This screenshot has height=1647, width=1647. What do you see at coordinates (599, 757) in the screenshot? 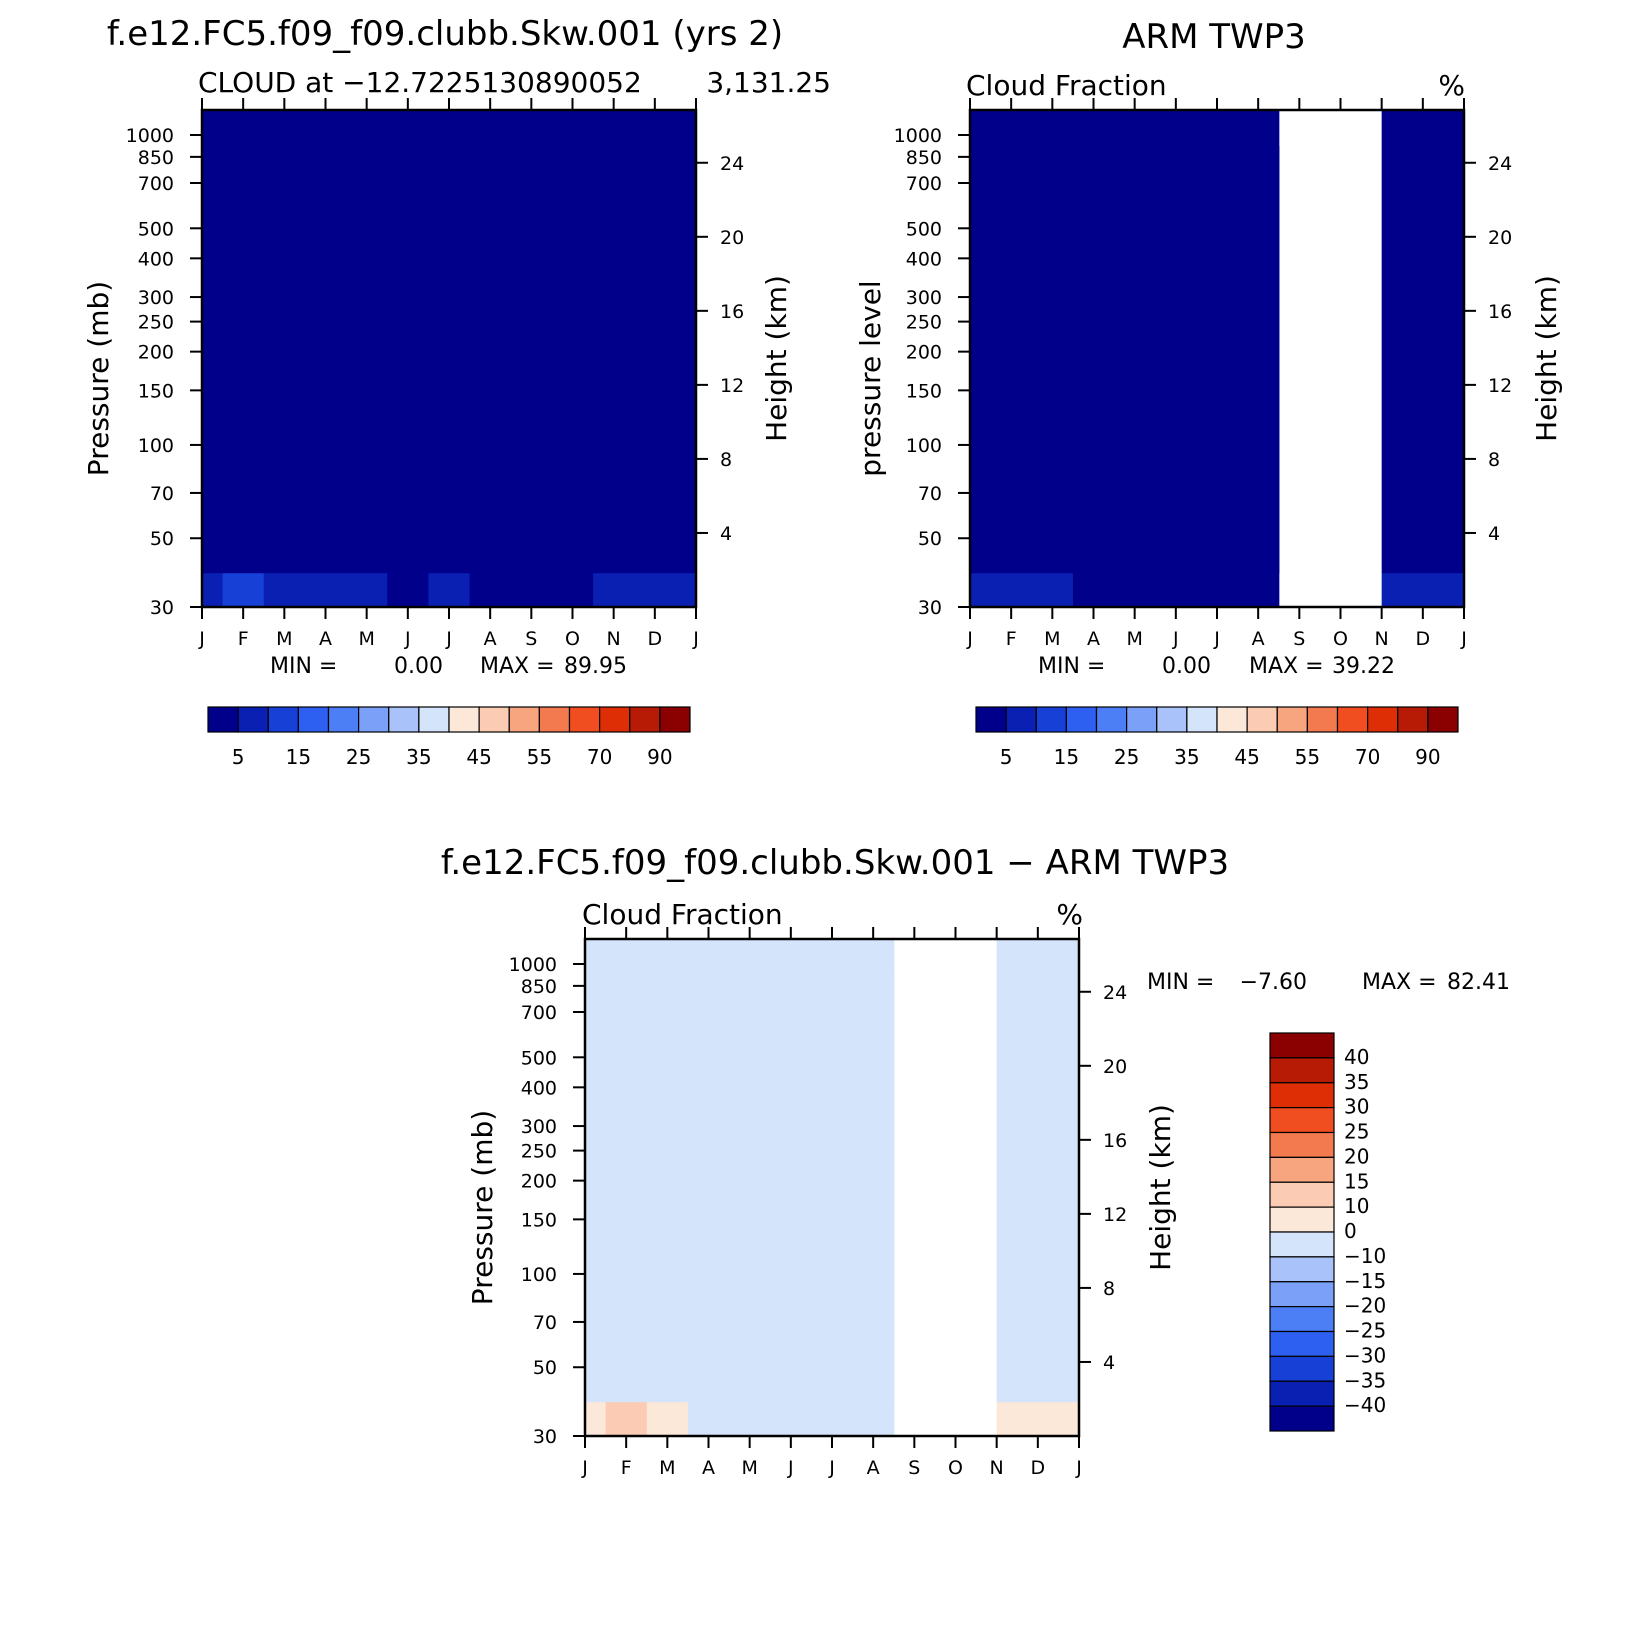
I see `colorbar-label: 70` at bounding box center [599, 757].